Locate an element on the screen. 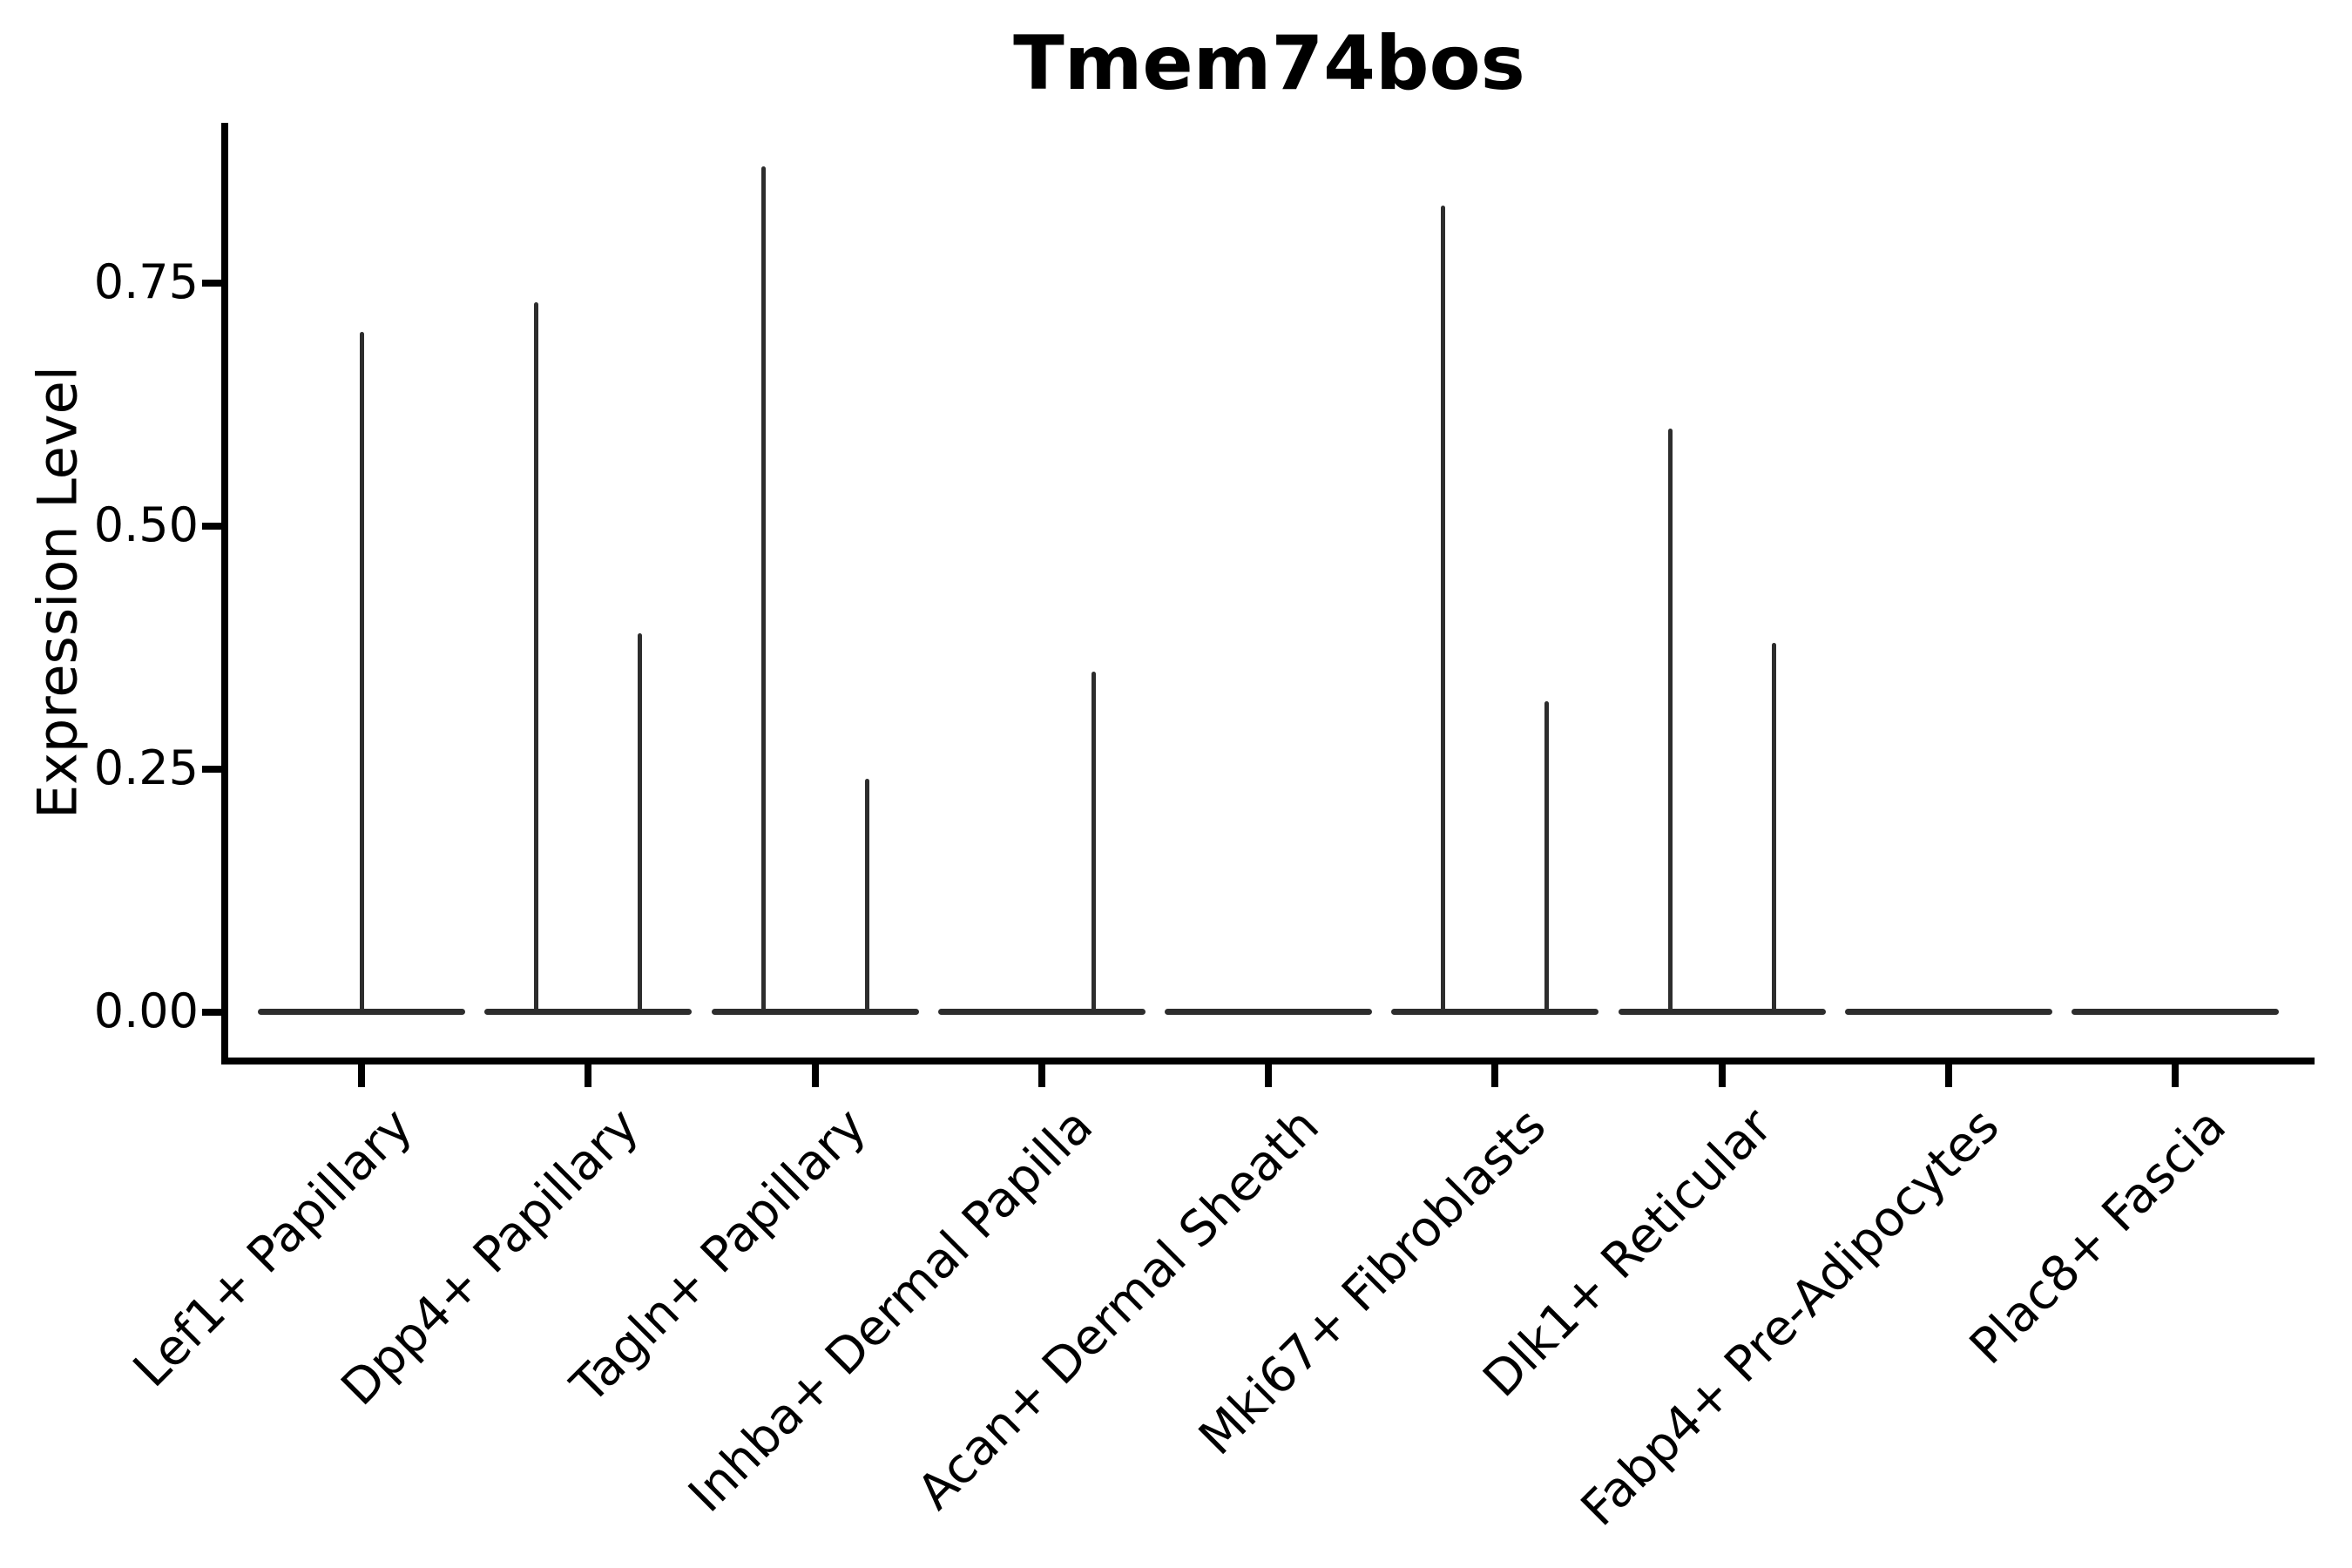 This screenshot has height=1568, width=2352. y-tick-label: 0.25 is located at coordinates (146, 768).